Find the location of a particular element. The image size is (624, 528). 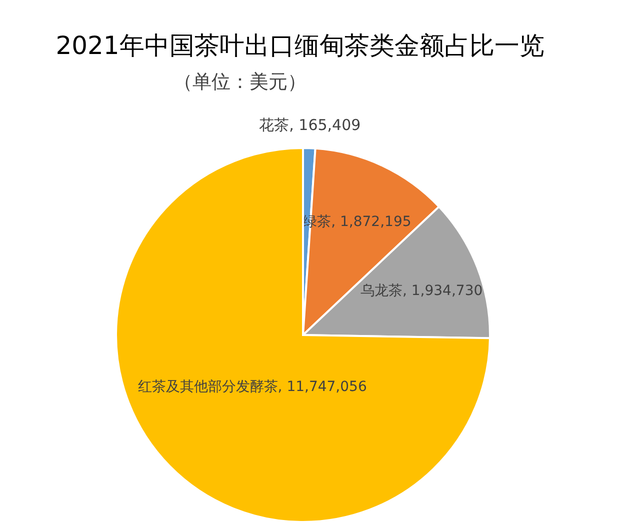

slice-label: 红茶及其他部分发酵茶, 11,747,056 is located at coordinates (252, 386).